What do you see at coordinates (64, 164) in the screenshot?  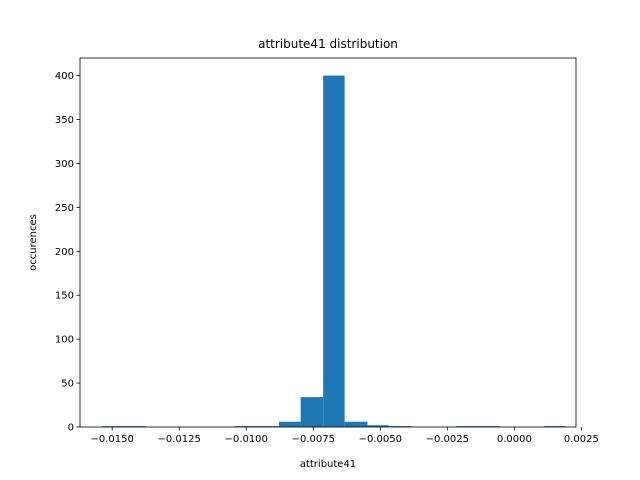 I see `y-tick-label: 300` at bounding box center [64, 164].